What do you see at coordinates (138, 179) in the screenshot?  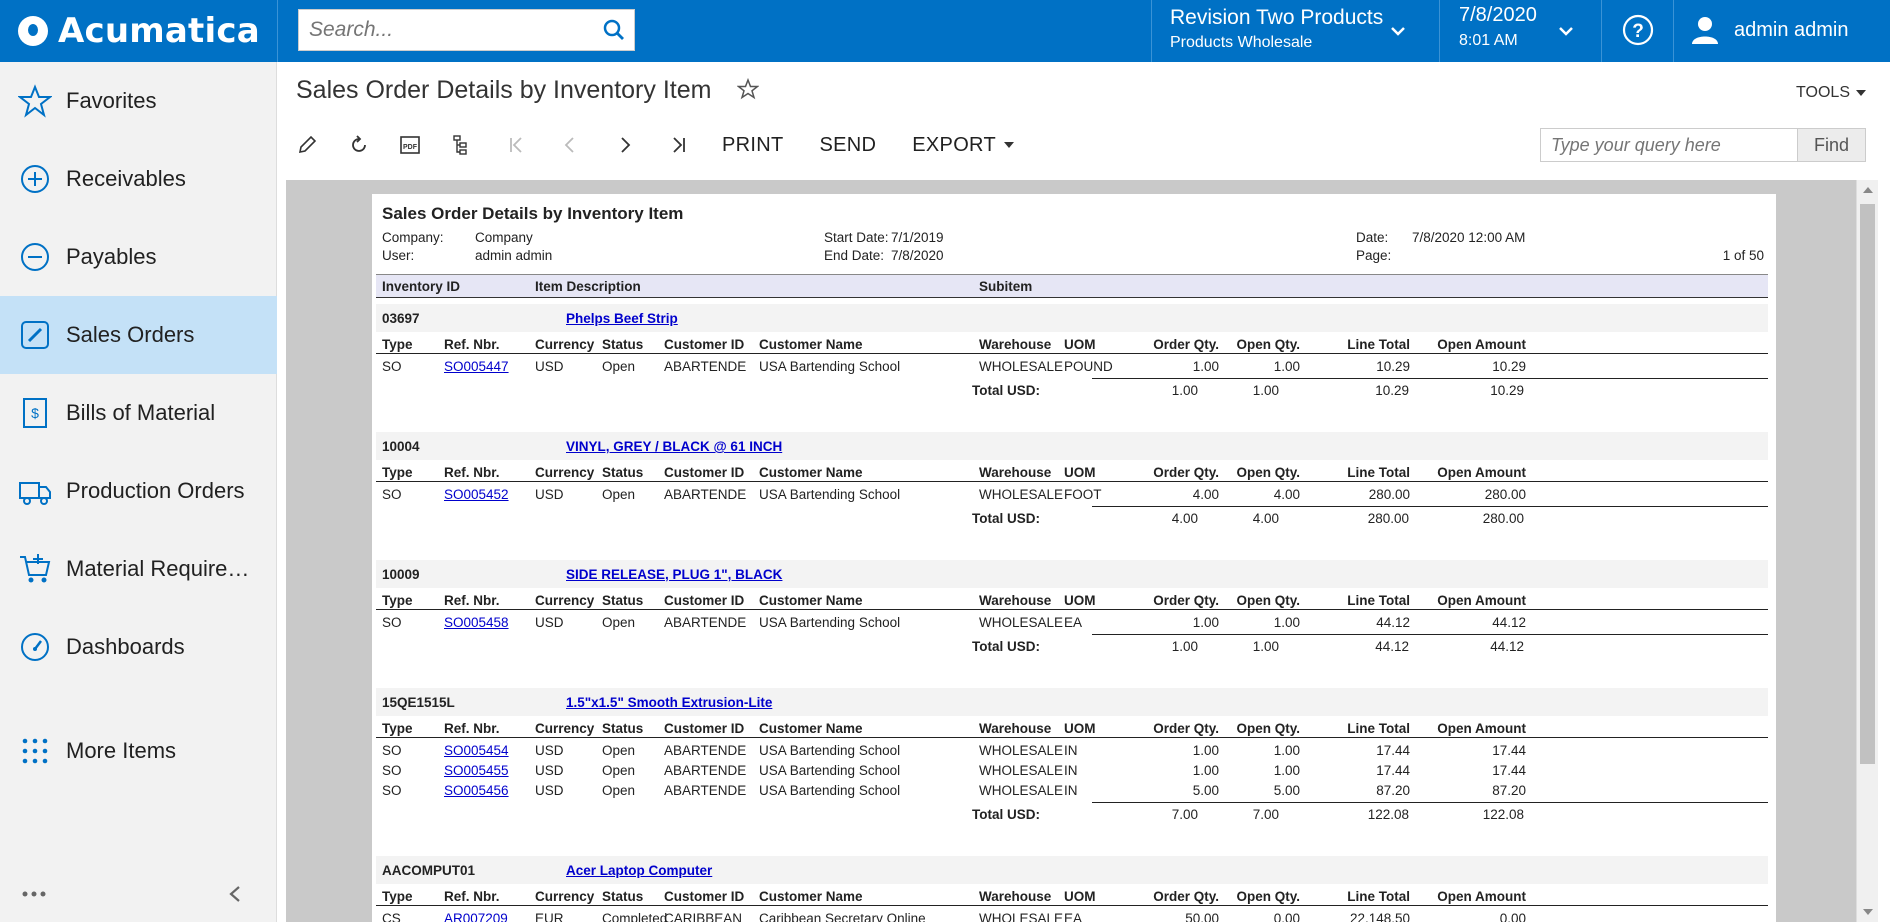 I see `sidebar-item-receivables: Receivables` at bounding box center [138, 179].